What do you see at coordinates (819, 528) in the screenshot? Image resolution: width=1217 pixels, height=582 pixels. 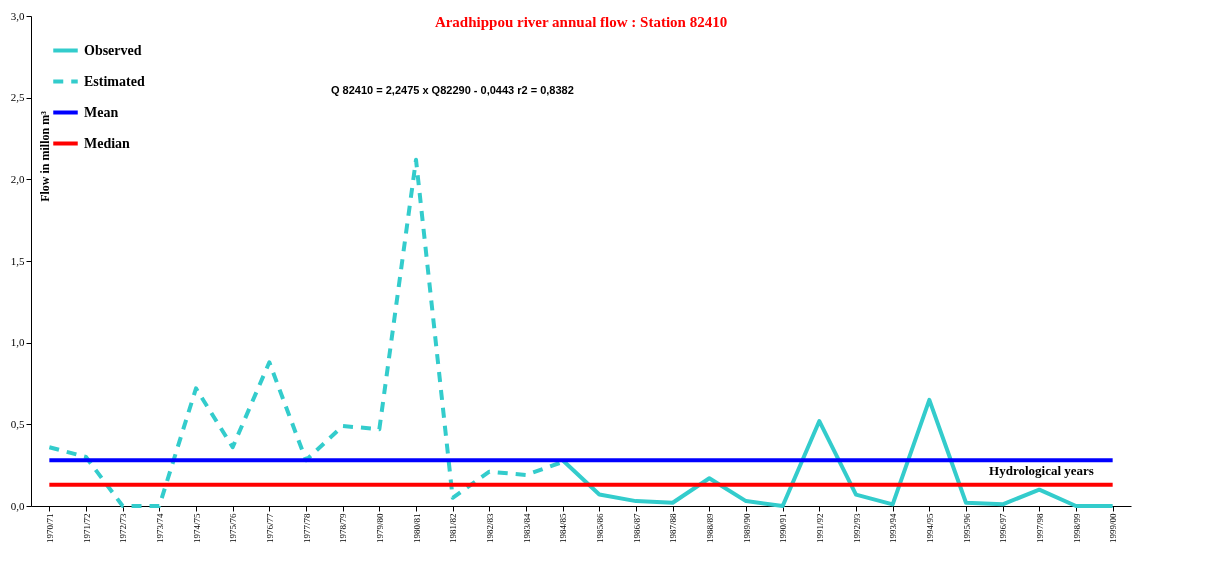 I see `x-tick-label: 1991/92` at bounding box center [819, 528].